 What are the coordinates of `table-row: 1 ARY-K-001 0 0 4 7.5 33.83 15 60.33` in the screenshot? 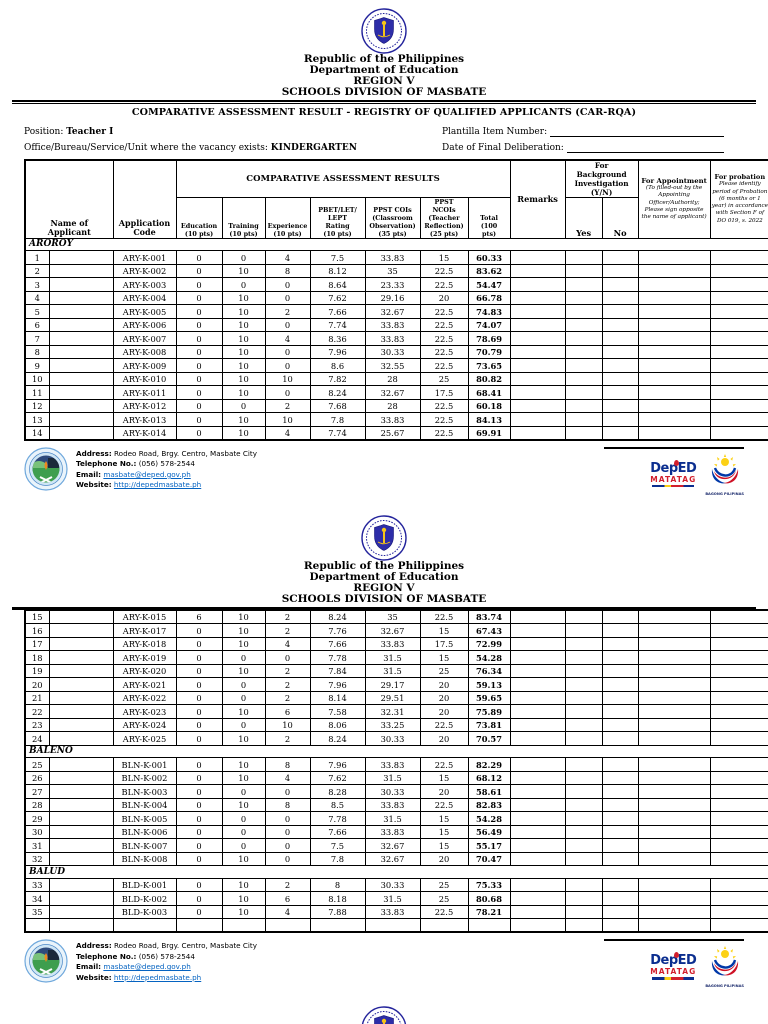 It's located at (396, 257).